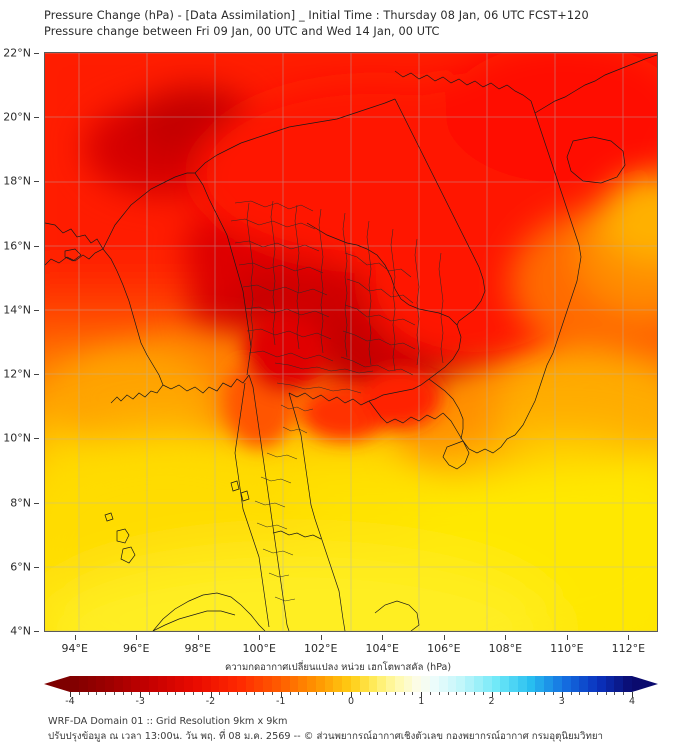 The width and height of the screenshot is (676, 756). I want to click on colorbar-ticks, so click(351, 699).